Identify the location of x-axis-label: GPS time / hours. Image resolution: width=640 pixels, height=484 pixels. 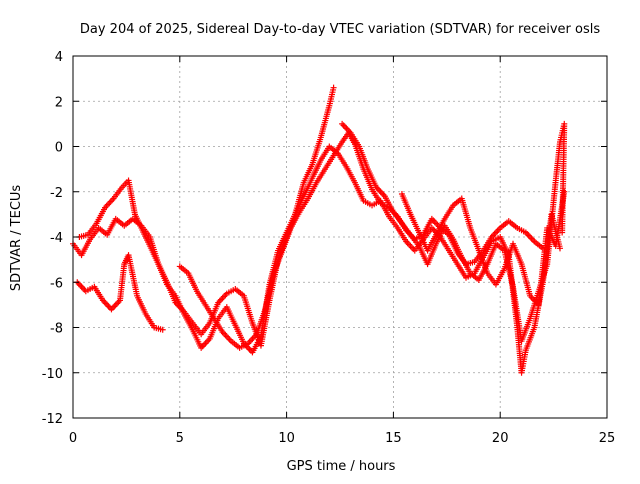
(341, 466).